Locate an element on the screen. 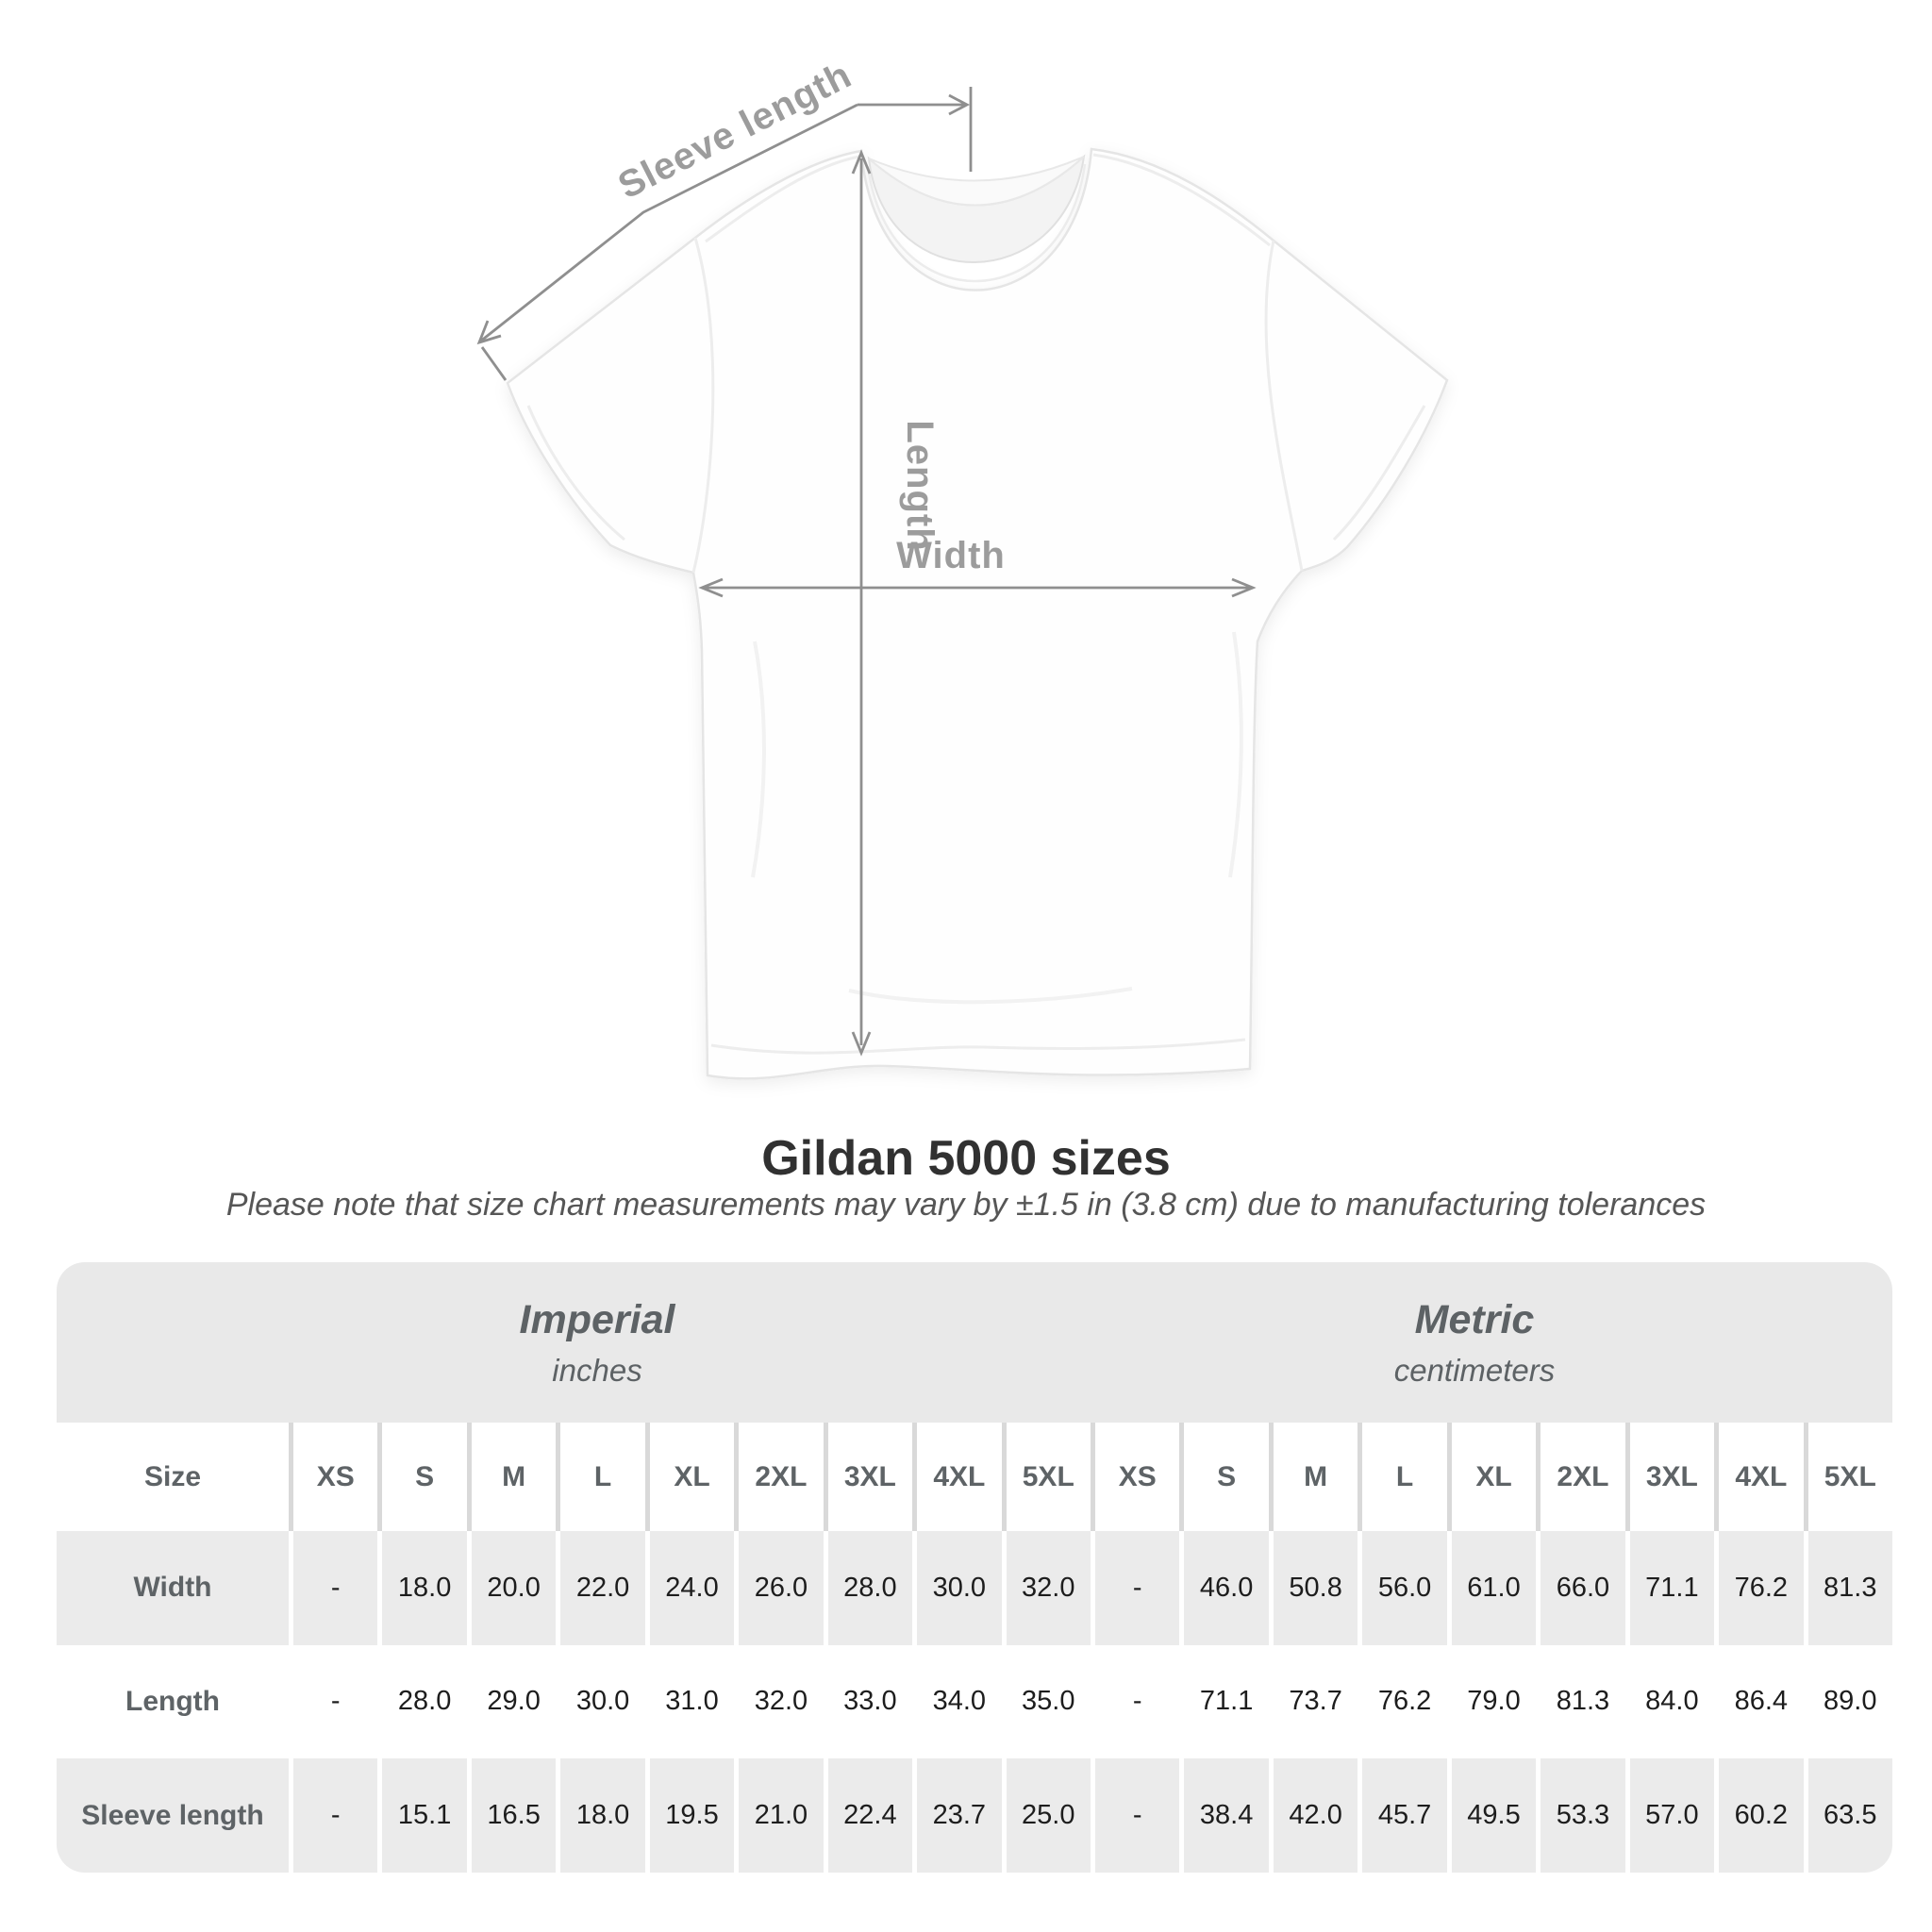 The image size is (1932, 1932). row-label: Width is located at coordinates (173, 1588).